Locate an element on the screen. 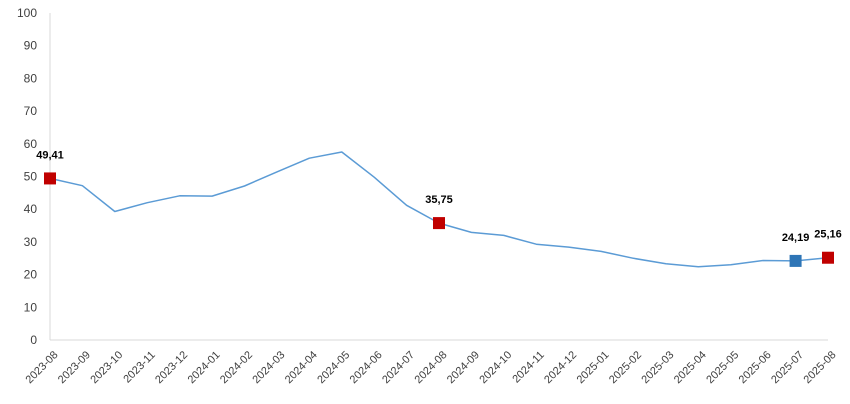  x-tick-label: 2024-07 is located at coordinates (398, 367).